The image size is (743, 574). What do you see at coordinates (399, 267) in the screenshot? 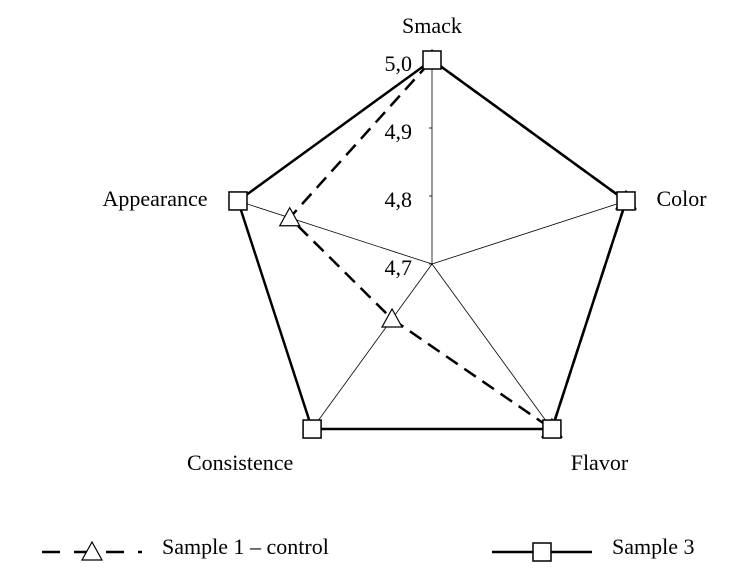
I see `r-tick-label: 4,7` at bounding box center [399, 267].